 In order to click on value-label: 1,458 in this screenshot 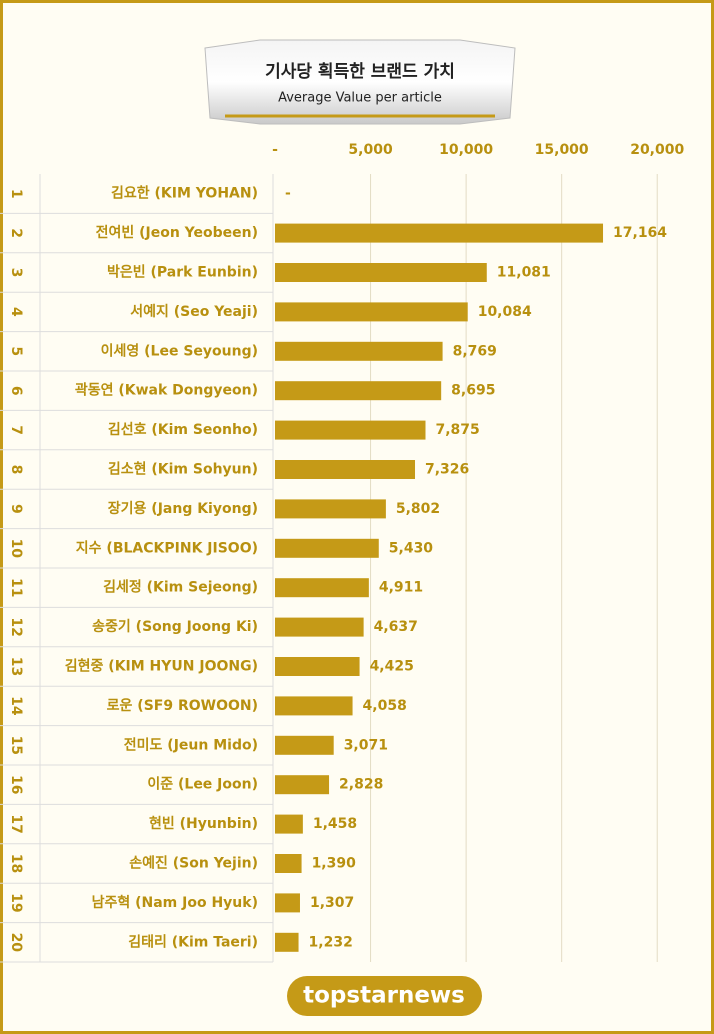, I will do `click(335, 824)`.